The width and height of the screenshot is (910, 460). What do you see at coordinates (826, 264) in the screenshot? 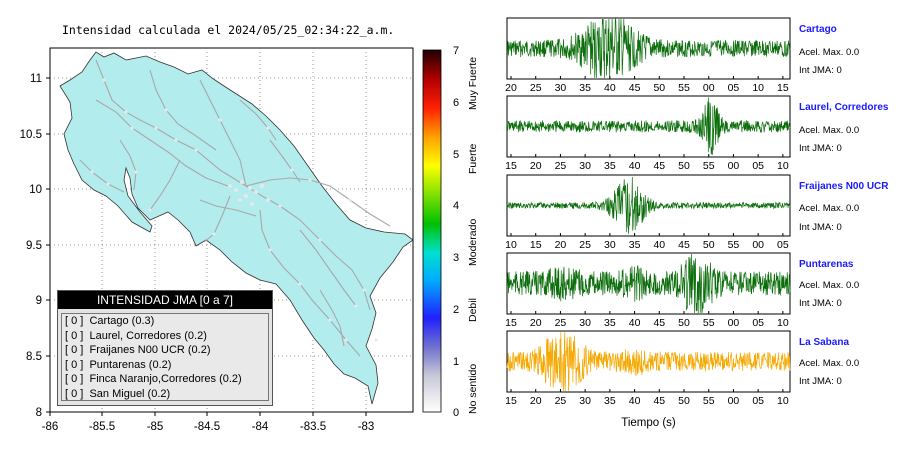
I see `station-name: Puntarenas` at bounding box center [826, 264].